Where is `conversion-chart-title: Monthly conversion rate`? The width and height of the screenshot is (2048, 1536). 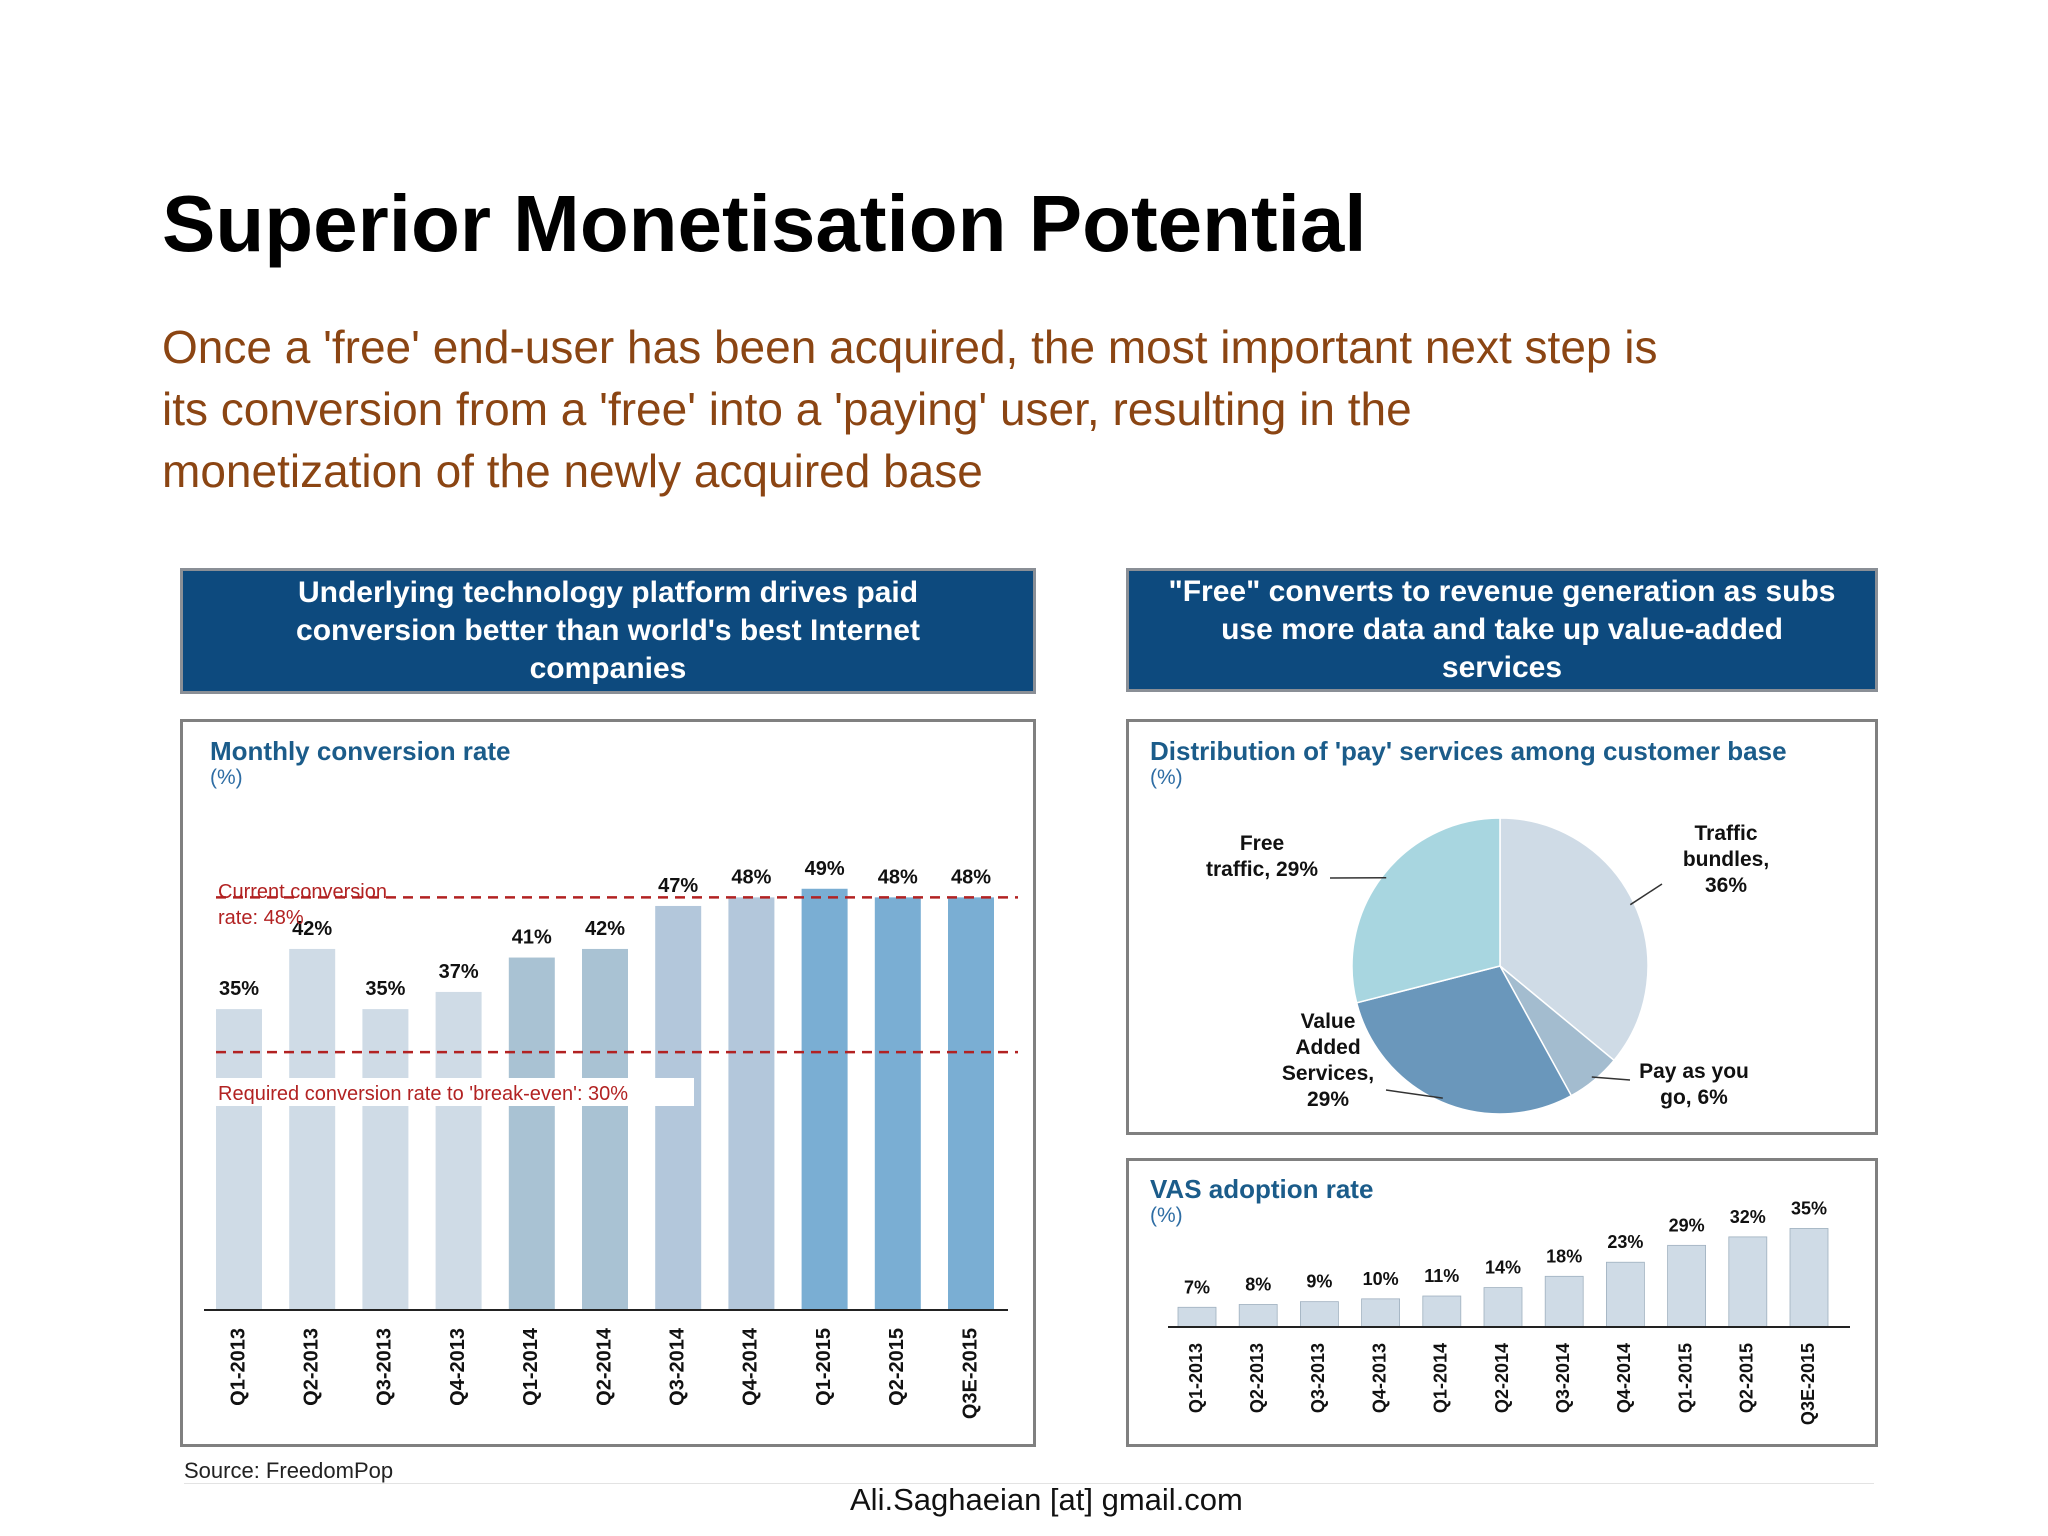 conversion-chart-title: Monthly conversion rate is located at coordinates (360, 751).